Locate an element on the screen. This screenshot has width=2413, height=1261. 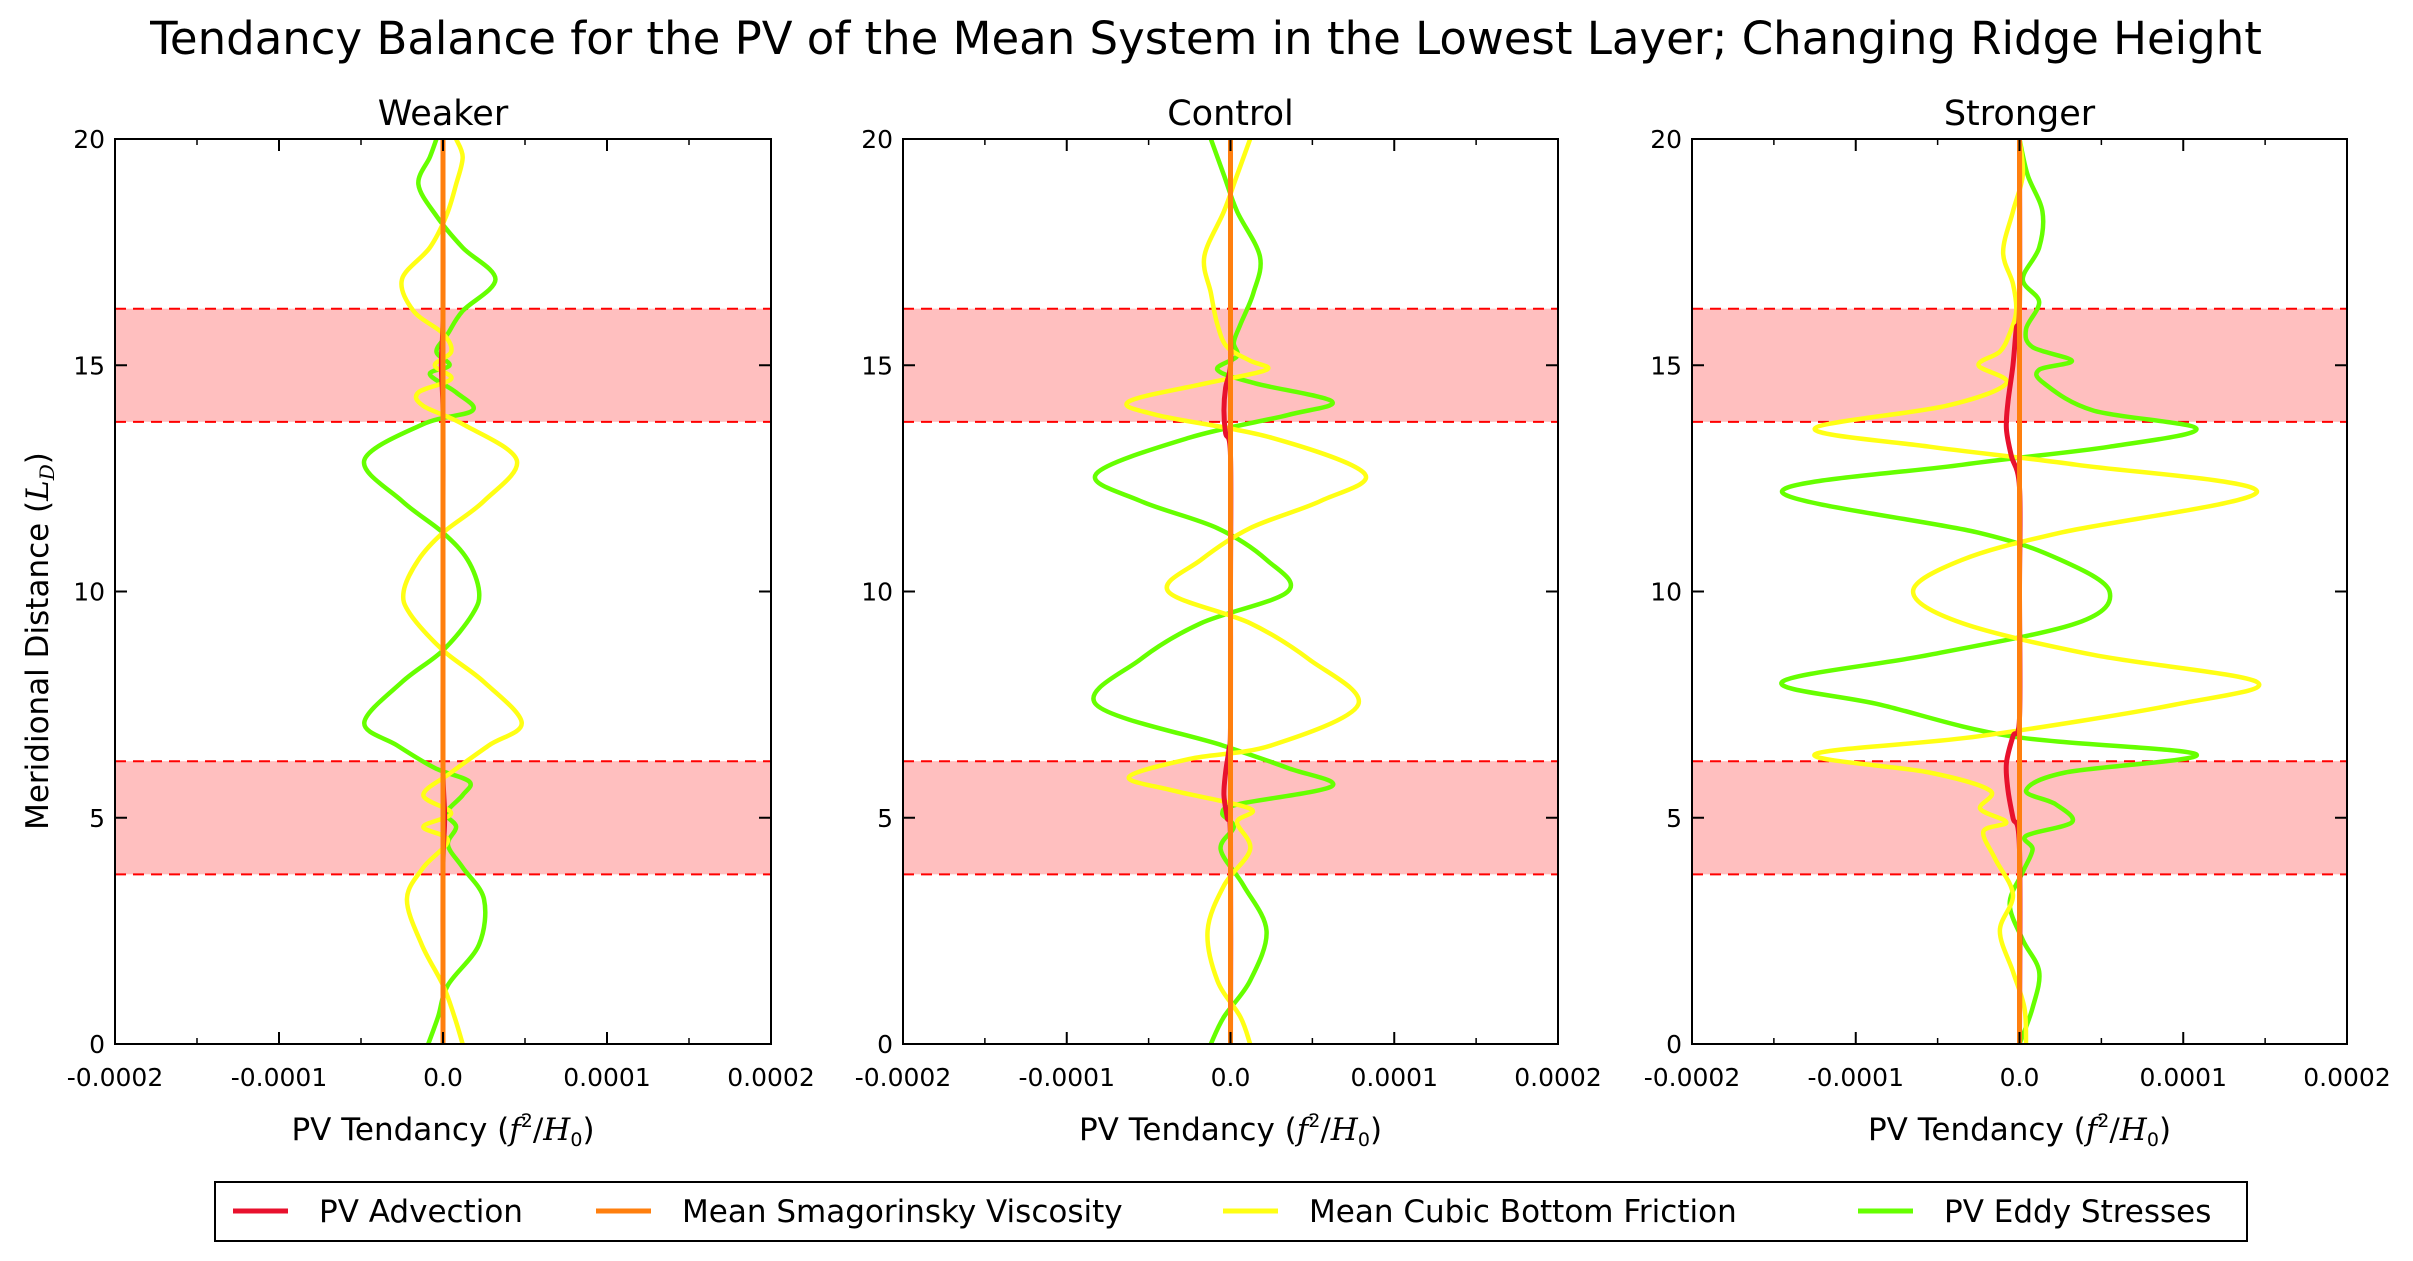
legend-label-eddy: PV Eddy Stresses is located at coordinates (2077, 1212).